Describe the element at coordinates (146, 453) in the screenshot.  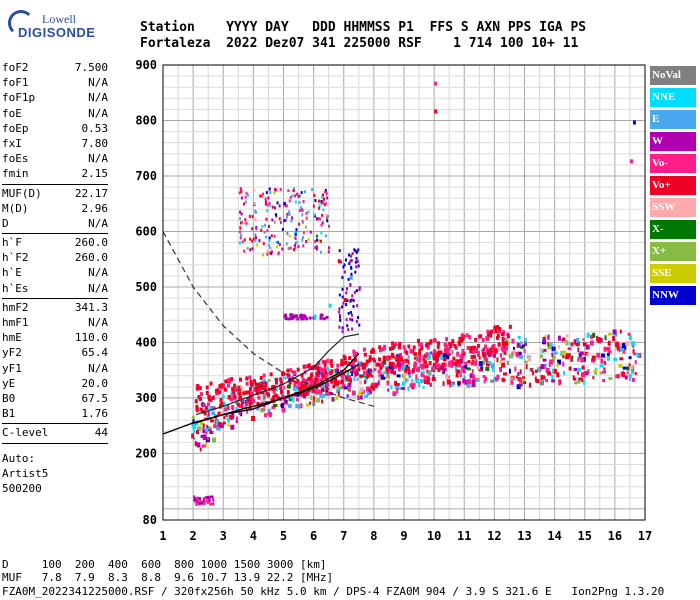
I see `y-tick-label: 200` at that location.